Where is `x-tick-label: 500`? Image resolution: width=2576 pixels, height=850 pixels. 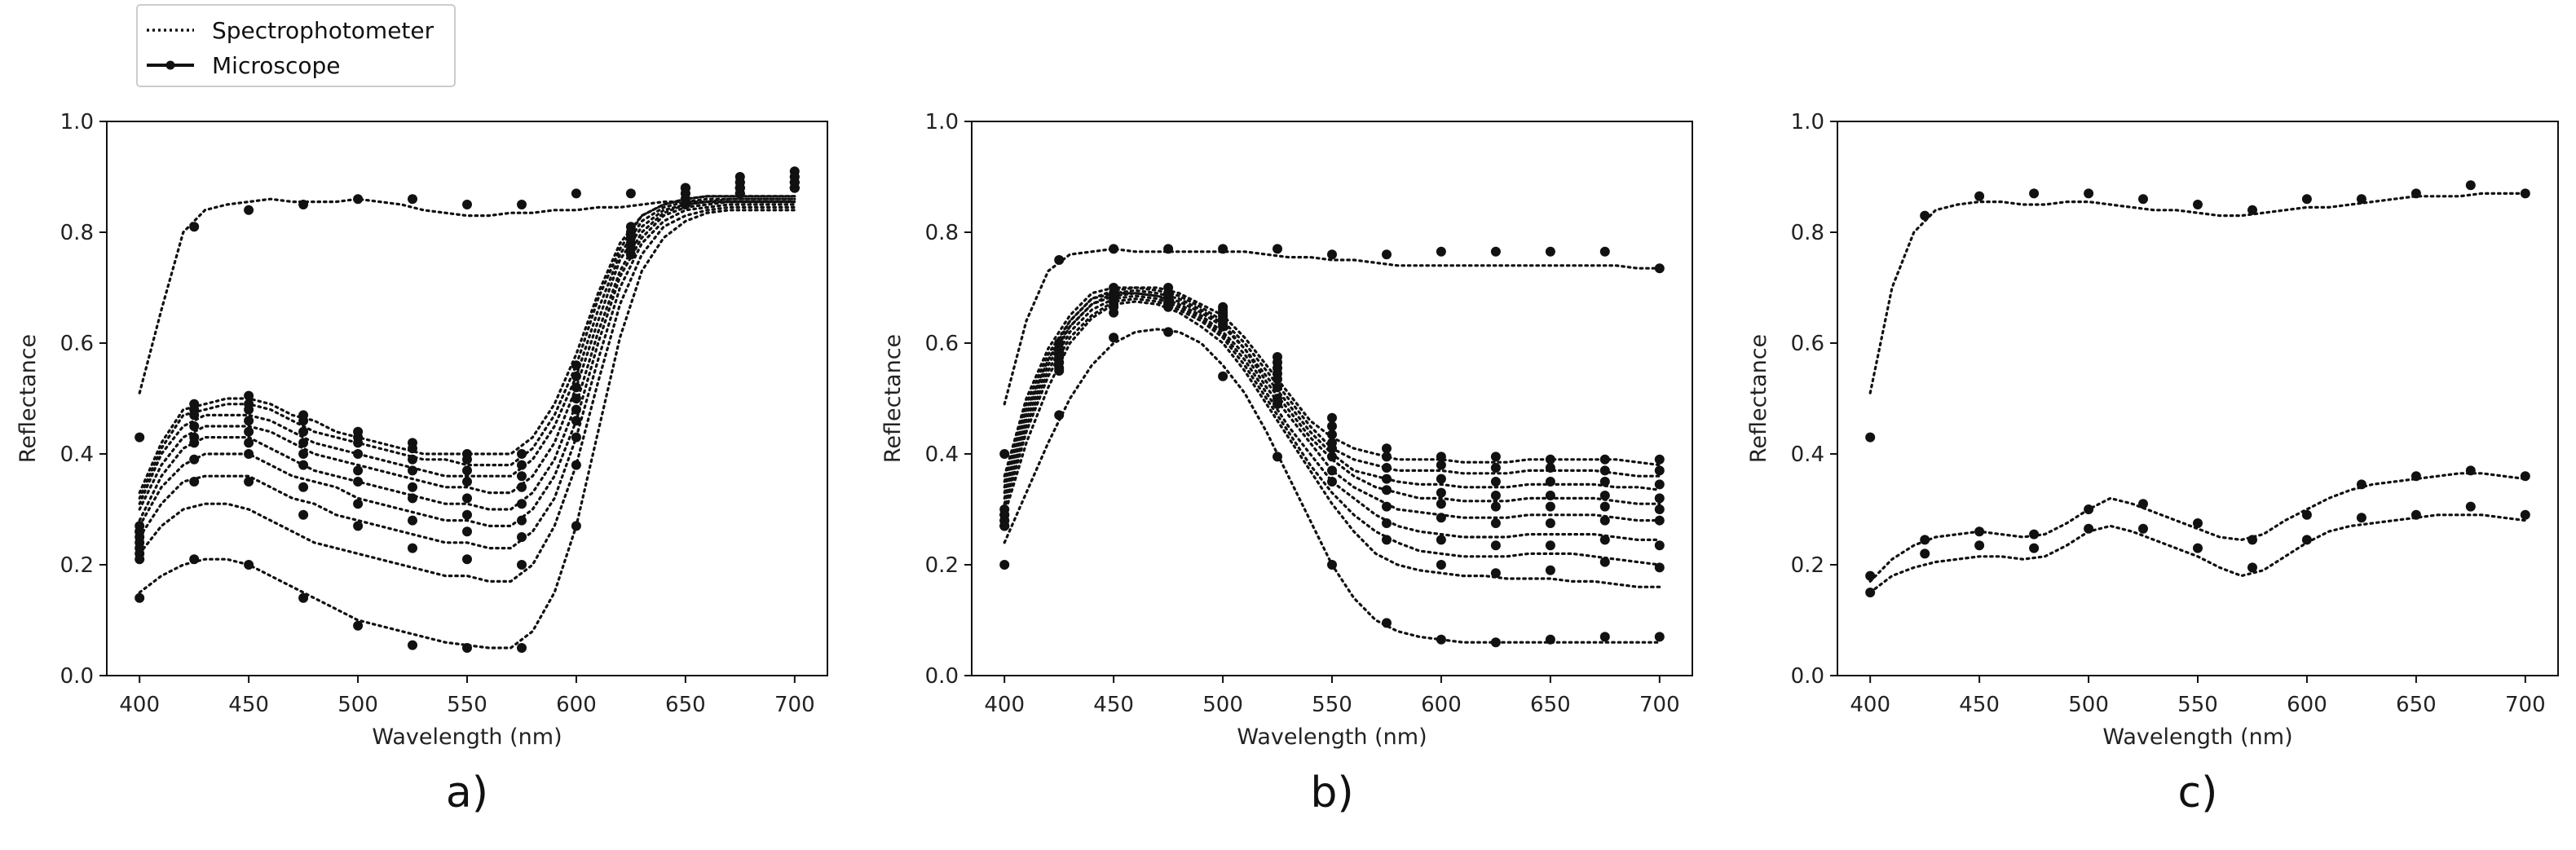
x-tick-label: 500 is located at coordinates (357, 705).